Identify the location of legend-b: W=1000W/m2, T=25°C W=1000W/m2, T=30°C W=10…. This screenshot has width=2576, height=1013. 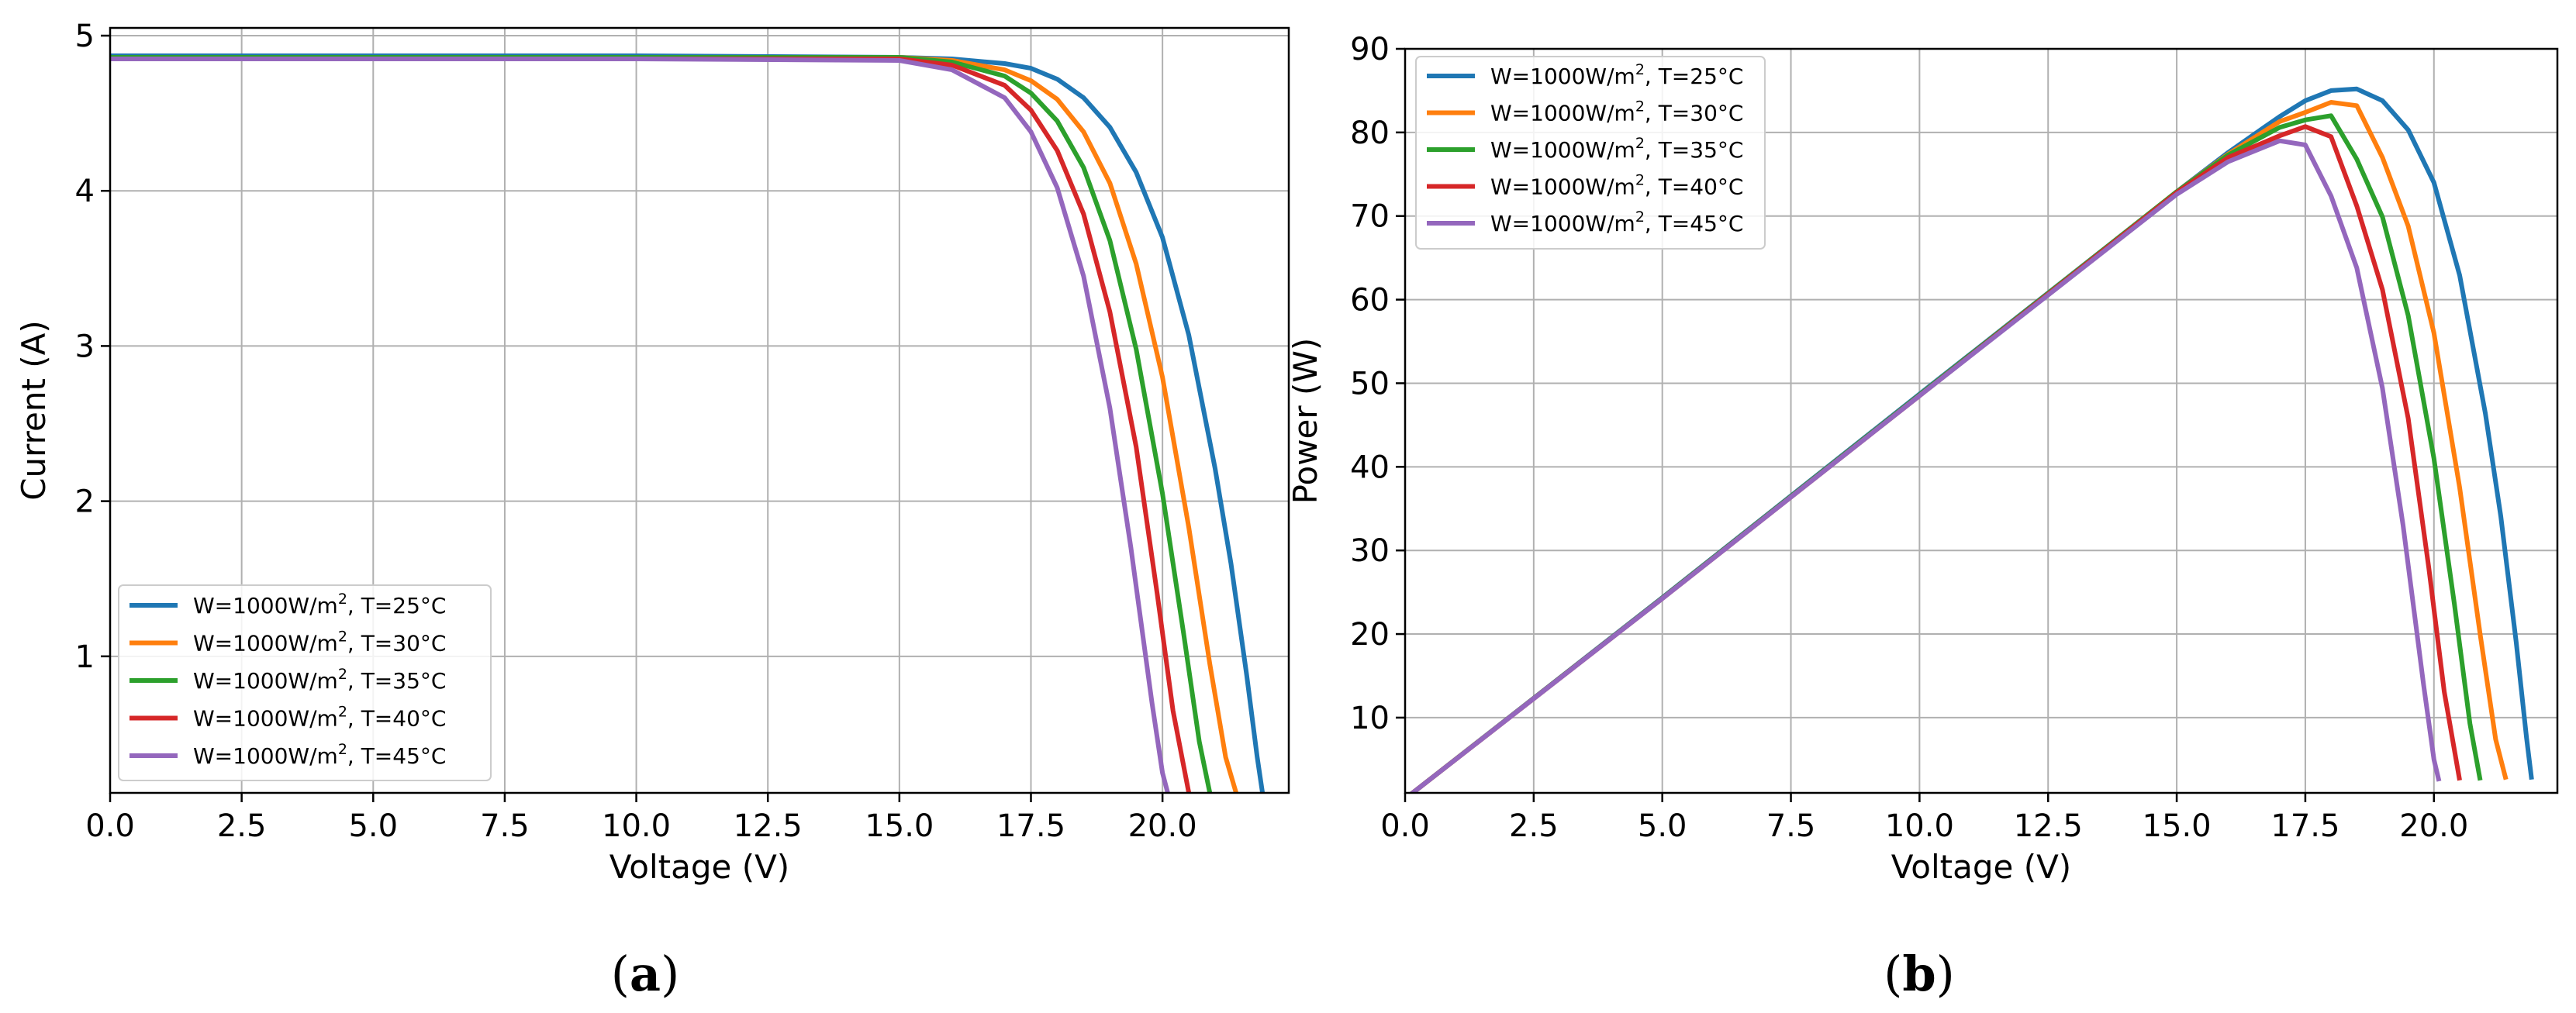
(1590, 153).